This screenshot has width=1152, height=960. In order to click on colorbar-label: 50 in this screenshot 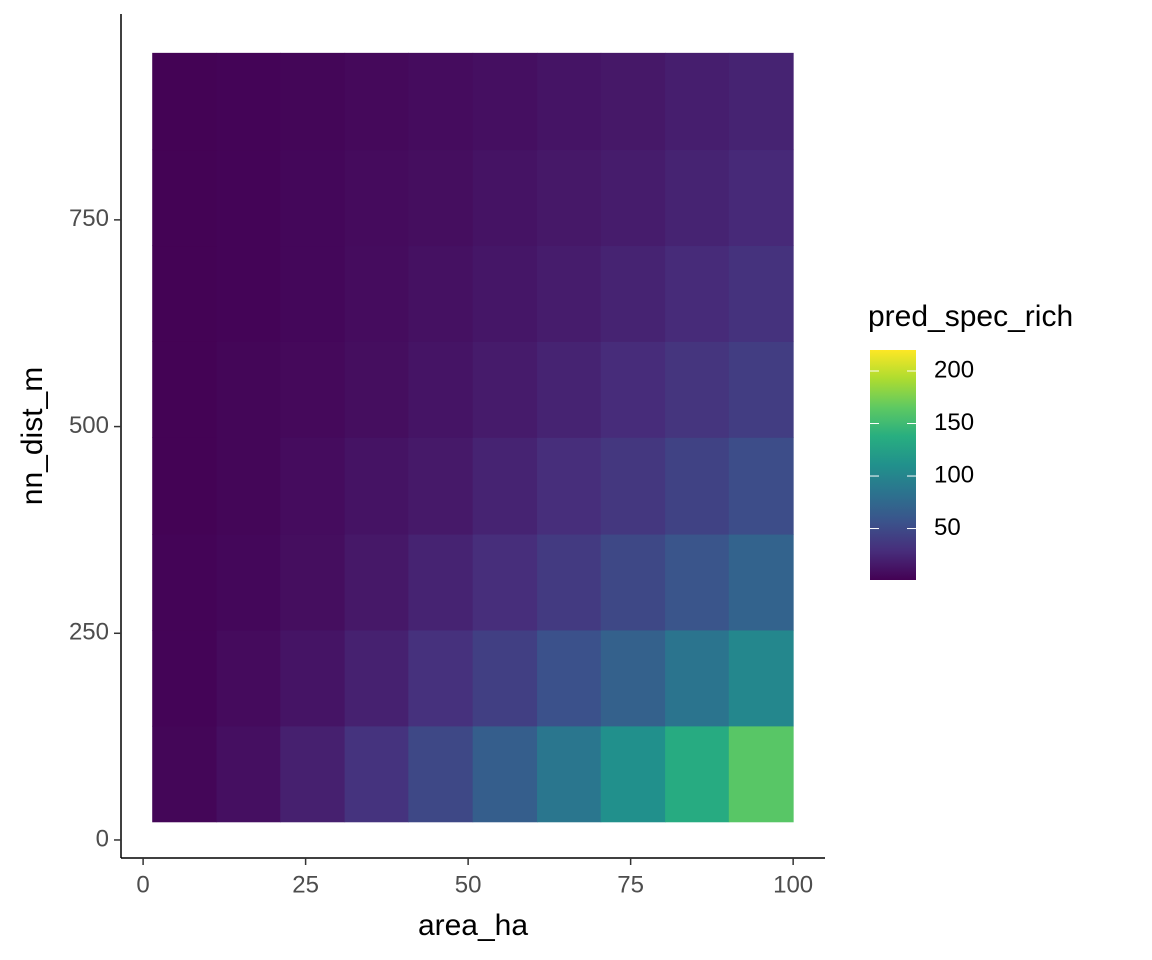, I will do `click(947, 527)`.